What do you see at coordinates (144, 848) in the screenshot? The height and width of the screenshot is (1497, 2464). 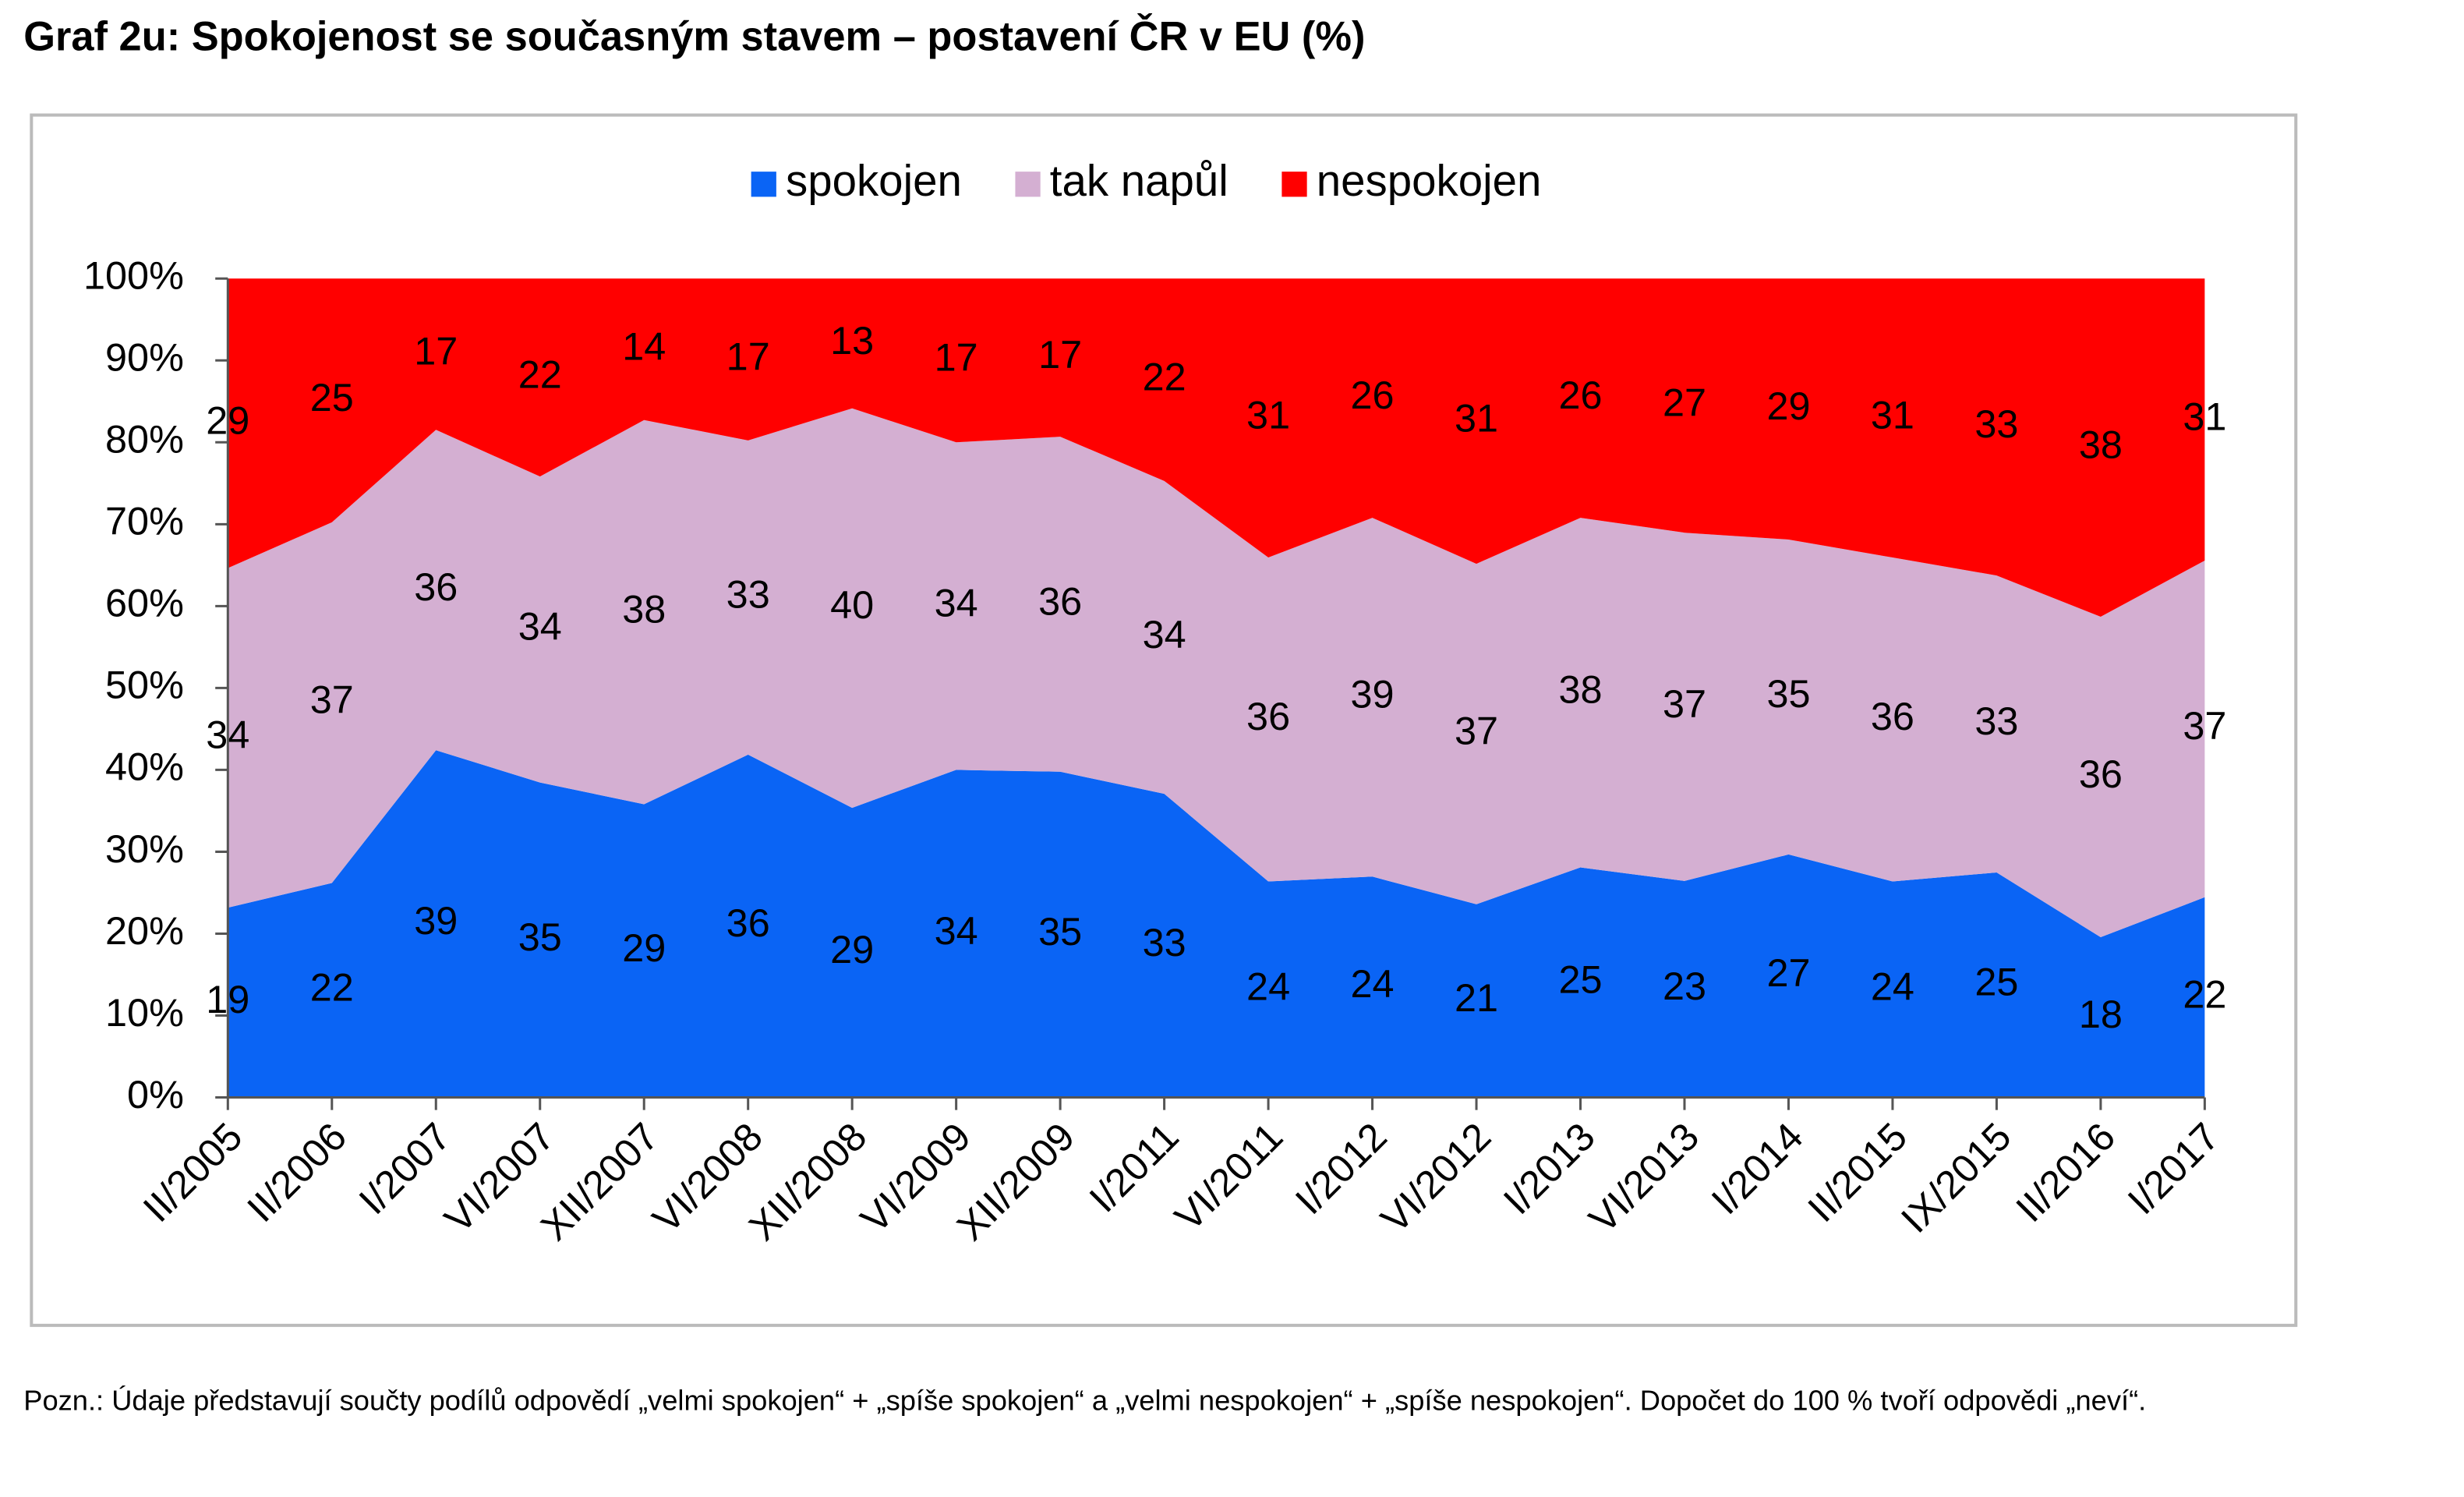 I see `y-tick-label: 30%` at bounding box center [144, 848].